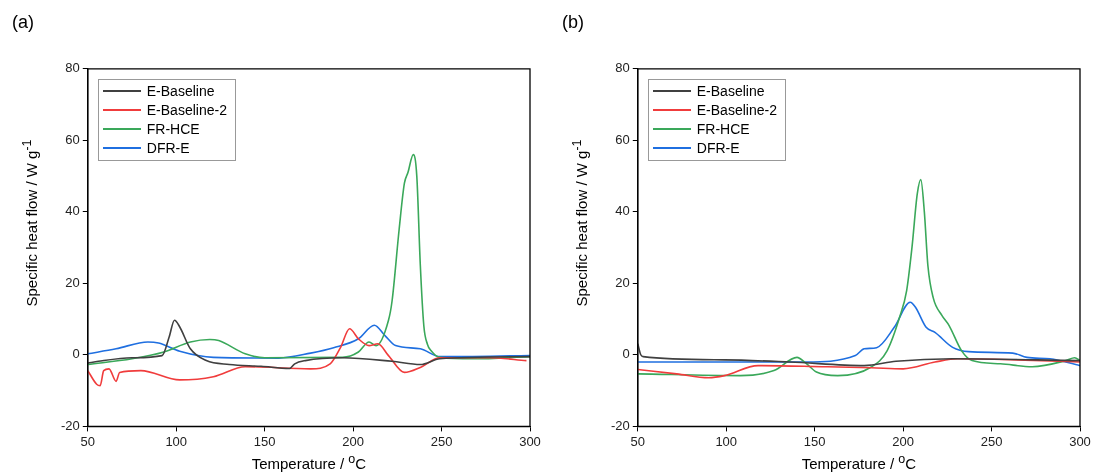  I want to click on chart-title: (b), so click(573, 22).